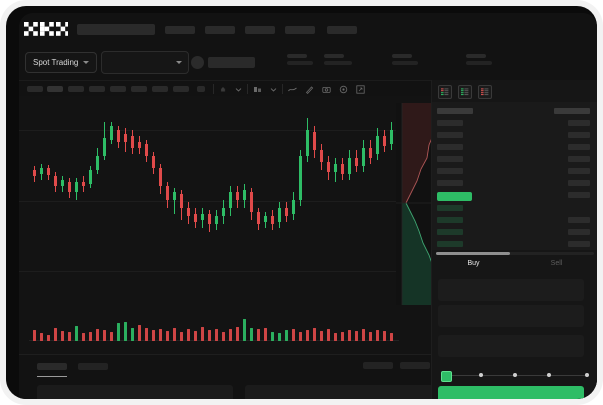 This screenshot has width=603, height=405. Describe the element at coordinates (326, 89) in the screenshot. I see `camera-icon` at that location.